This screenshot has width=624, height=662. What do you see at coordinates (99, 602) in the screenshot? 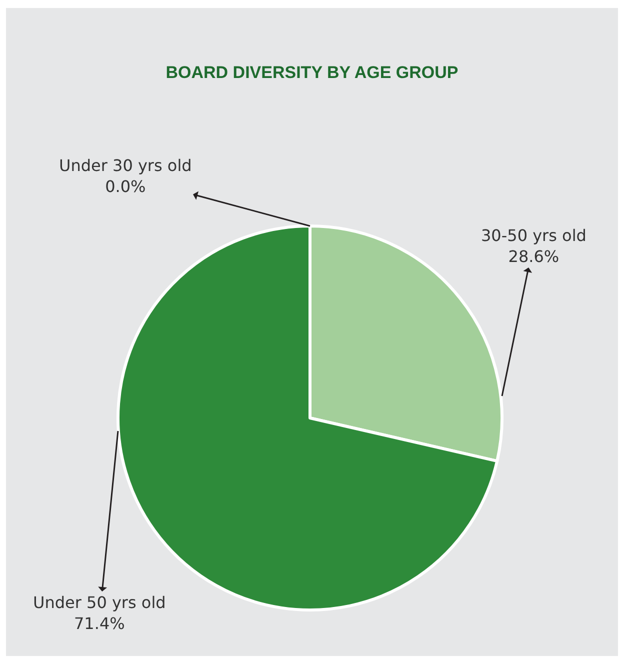
I see `slice-label: Under 50 yrs old` at bounding box center [99, 602].